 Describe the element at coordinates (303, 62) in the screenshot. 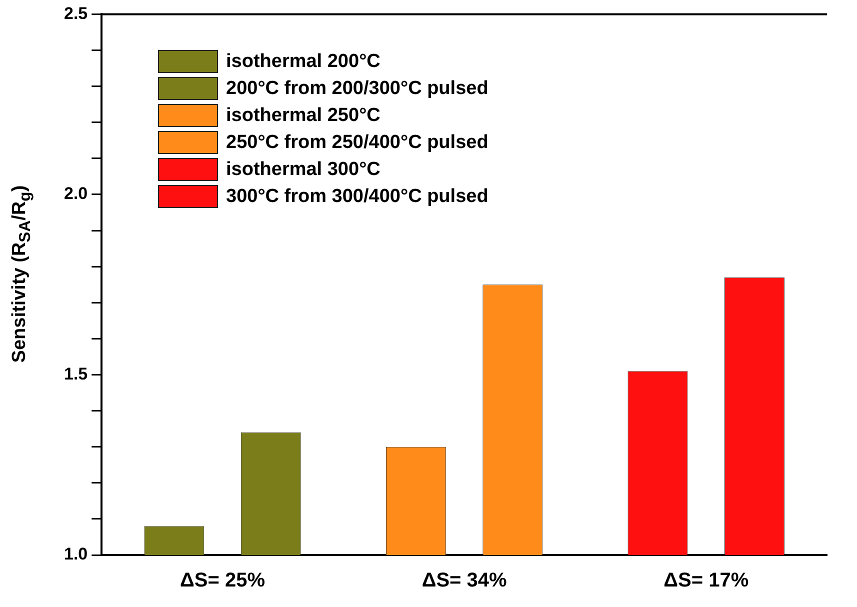

I see `legend-label: isothermal 200°C` at that location.